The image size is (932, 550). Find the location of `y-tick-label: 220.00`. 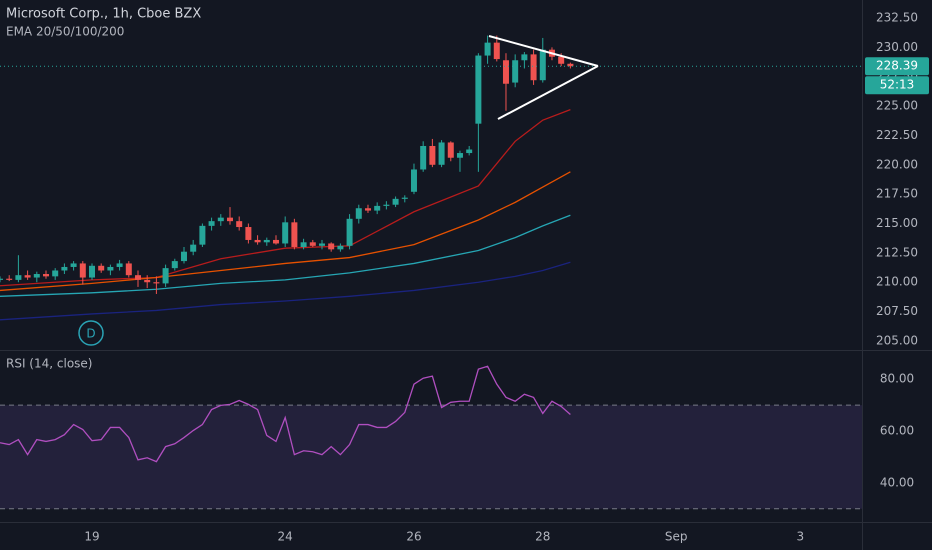

y-tick-label: 220.00 is located at coordinates (897, 164).